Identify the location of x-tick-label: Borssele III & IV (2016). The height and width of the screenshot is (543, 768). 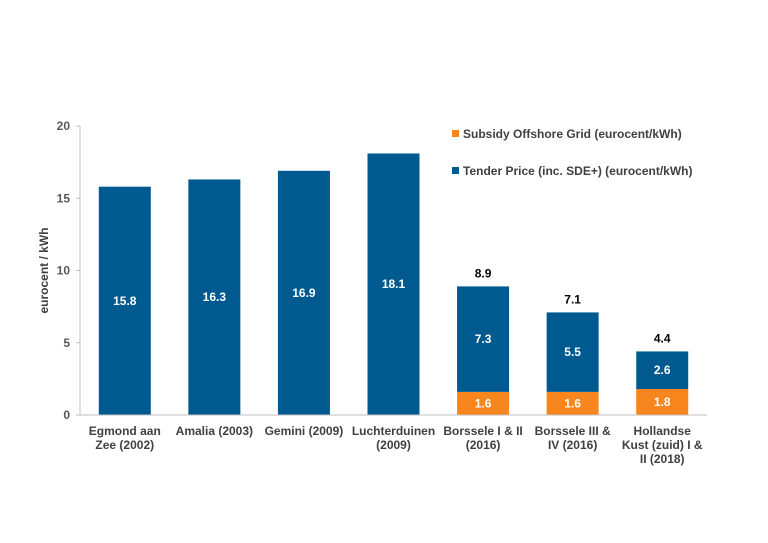
(573, 438).